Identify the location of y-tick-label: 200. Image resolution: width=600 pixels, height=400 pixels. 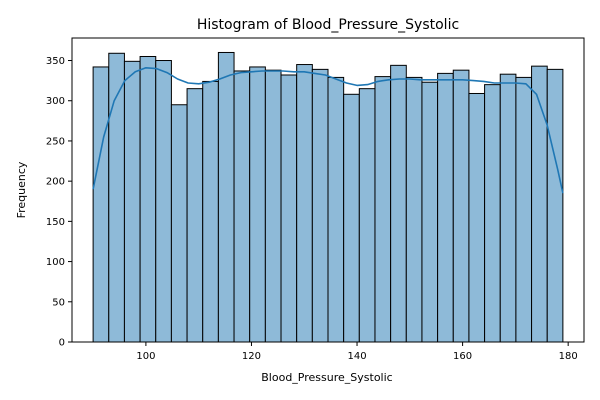
(55, 182).